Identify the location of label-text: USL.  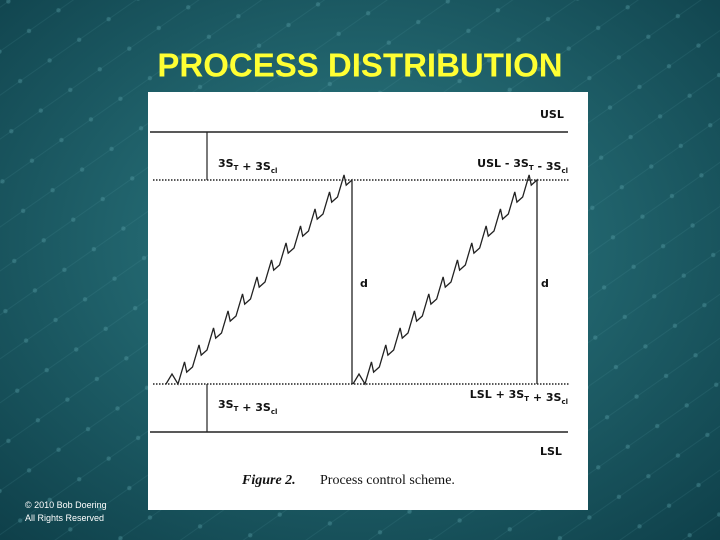
(552, 114).